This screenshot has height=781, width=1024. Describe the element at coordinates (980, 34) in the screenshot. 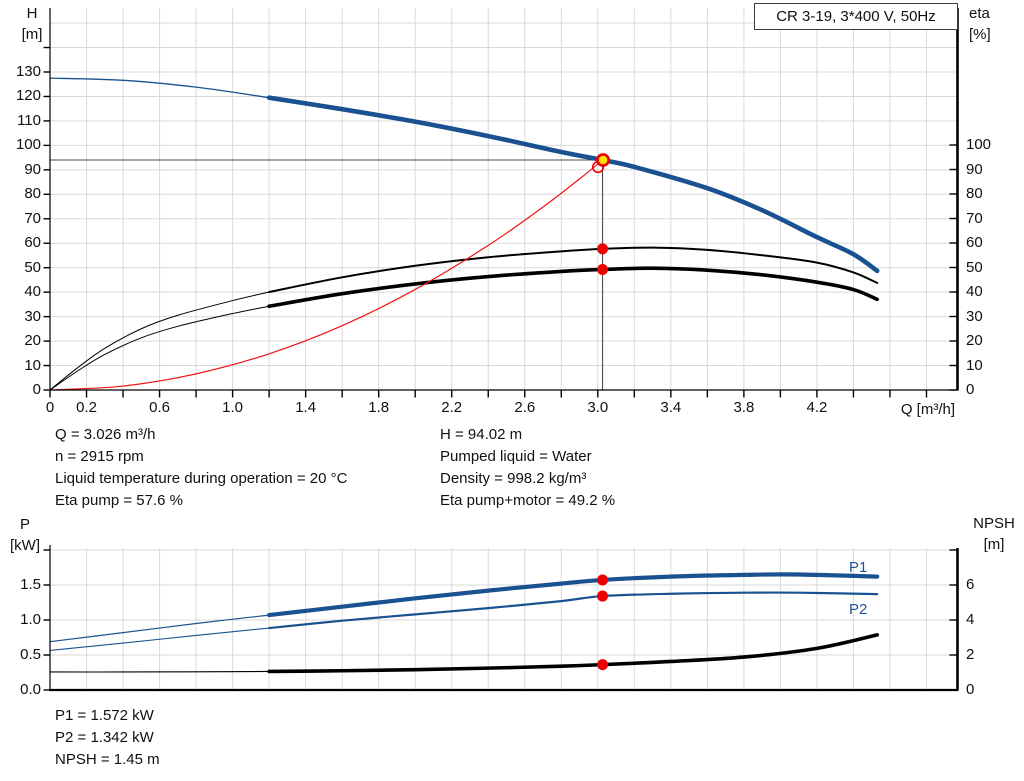

I see `eta-axis-unit: [%]` at that location.